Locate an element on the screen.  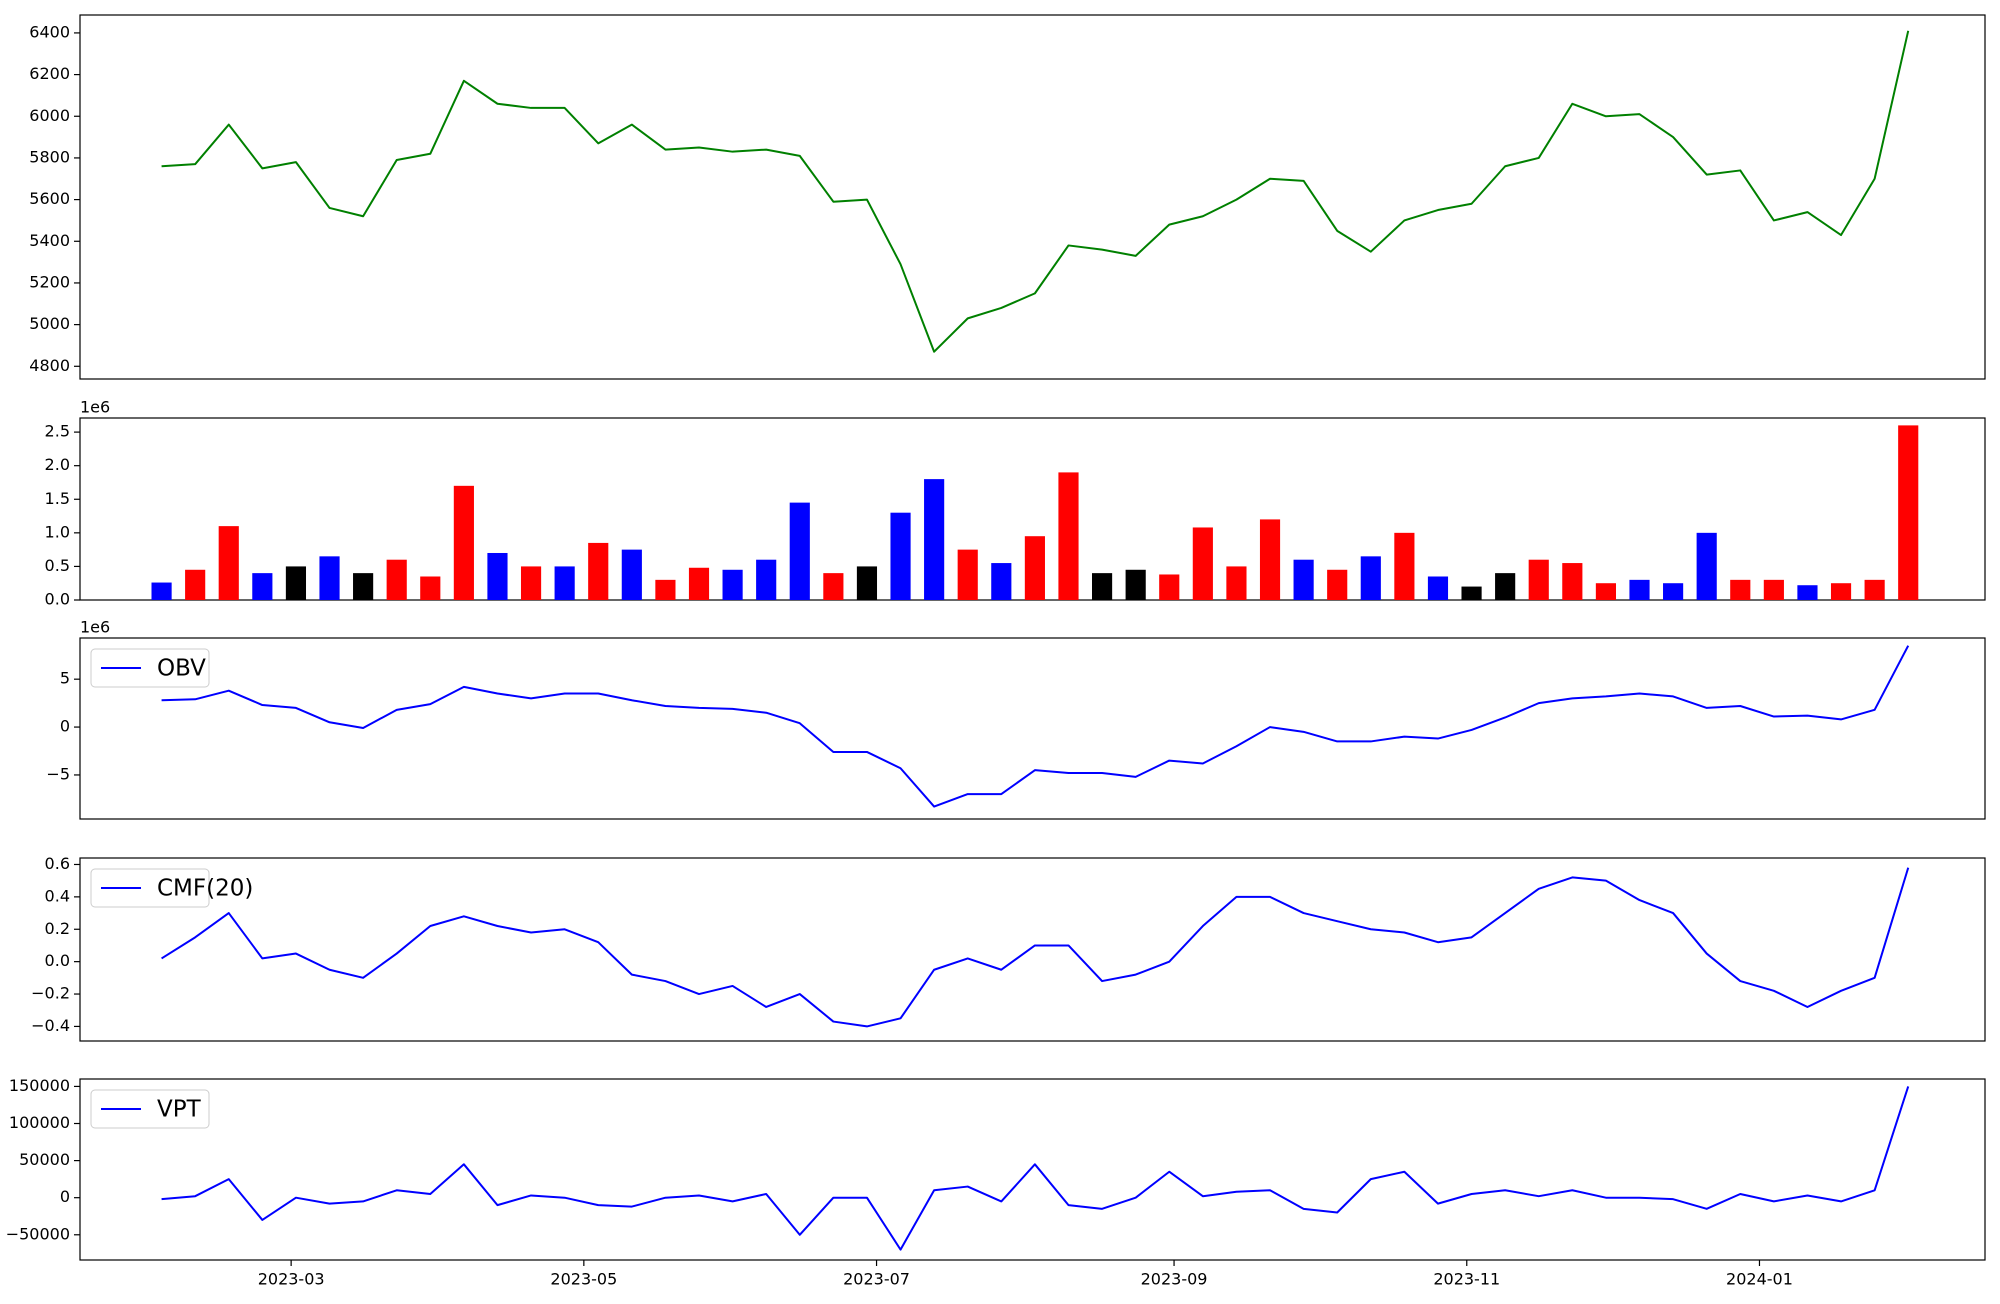
x-tick-label: 2023-07 is located at coordinates (876, 1279).